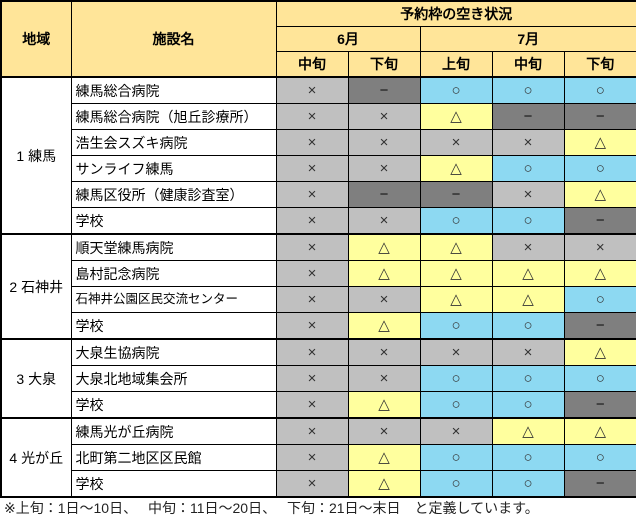 This screenshot has height=527, width=636. I want to click on region-label: 2 石神井, so click(36, 286).